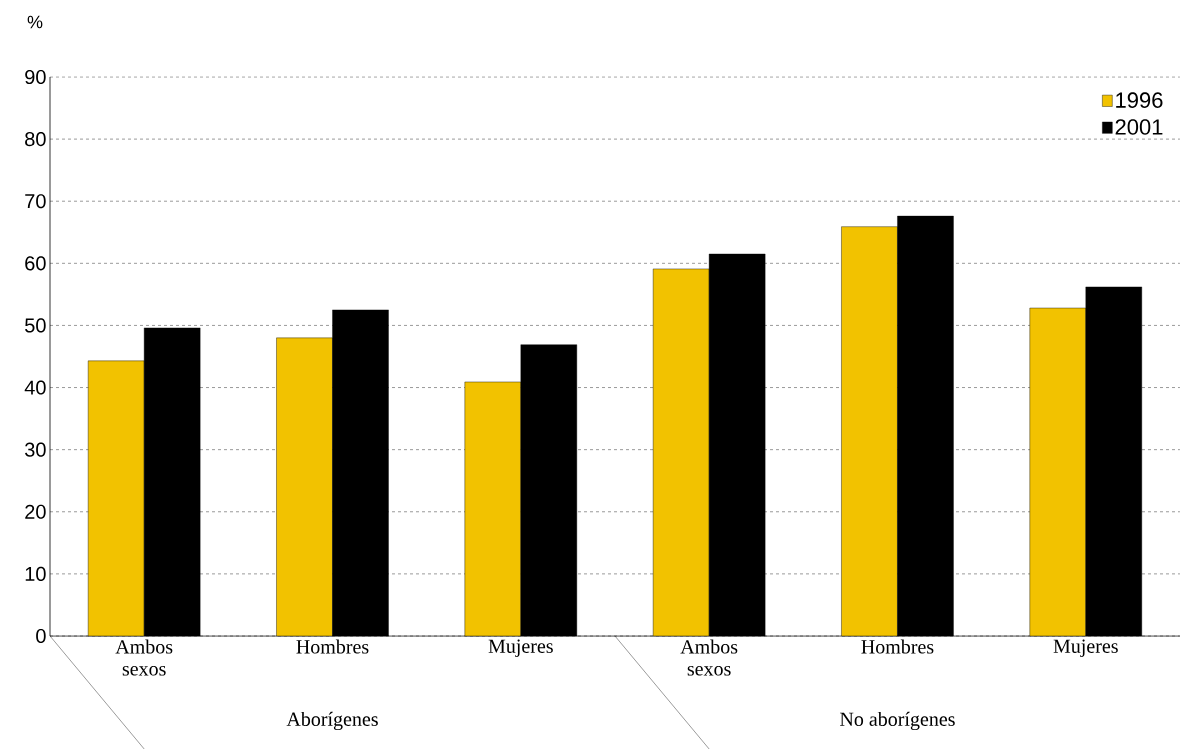 The image size is (1180, 749). I want to click on y-tick-label: 50, so click(35, 325).